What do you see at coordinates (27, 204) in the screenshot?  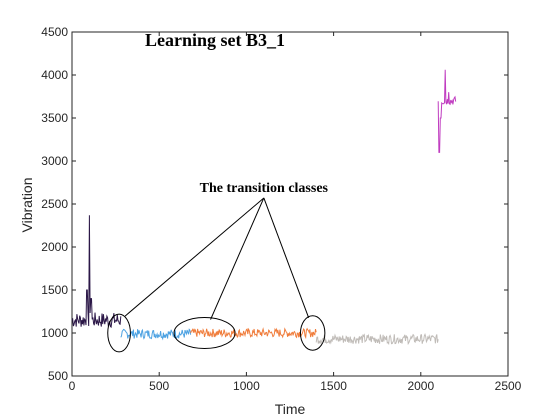 I see `y-axis-label: Vibration` at bounding box center [27, 204].